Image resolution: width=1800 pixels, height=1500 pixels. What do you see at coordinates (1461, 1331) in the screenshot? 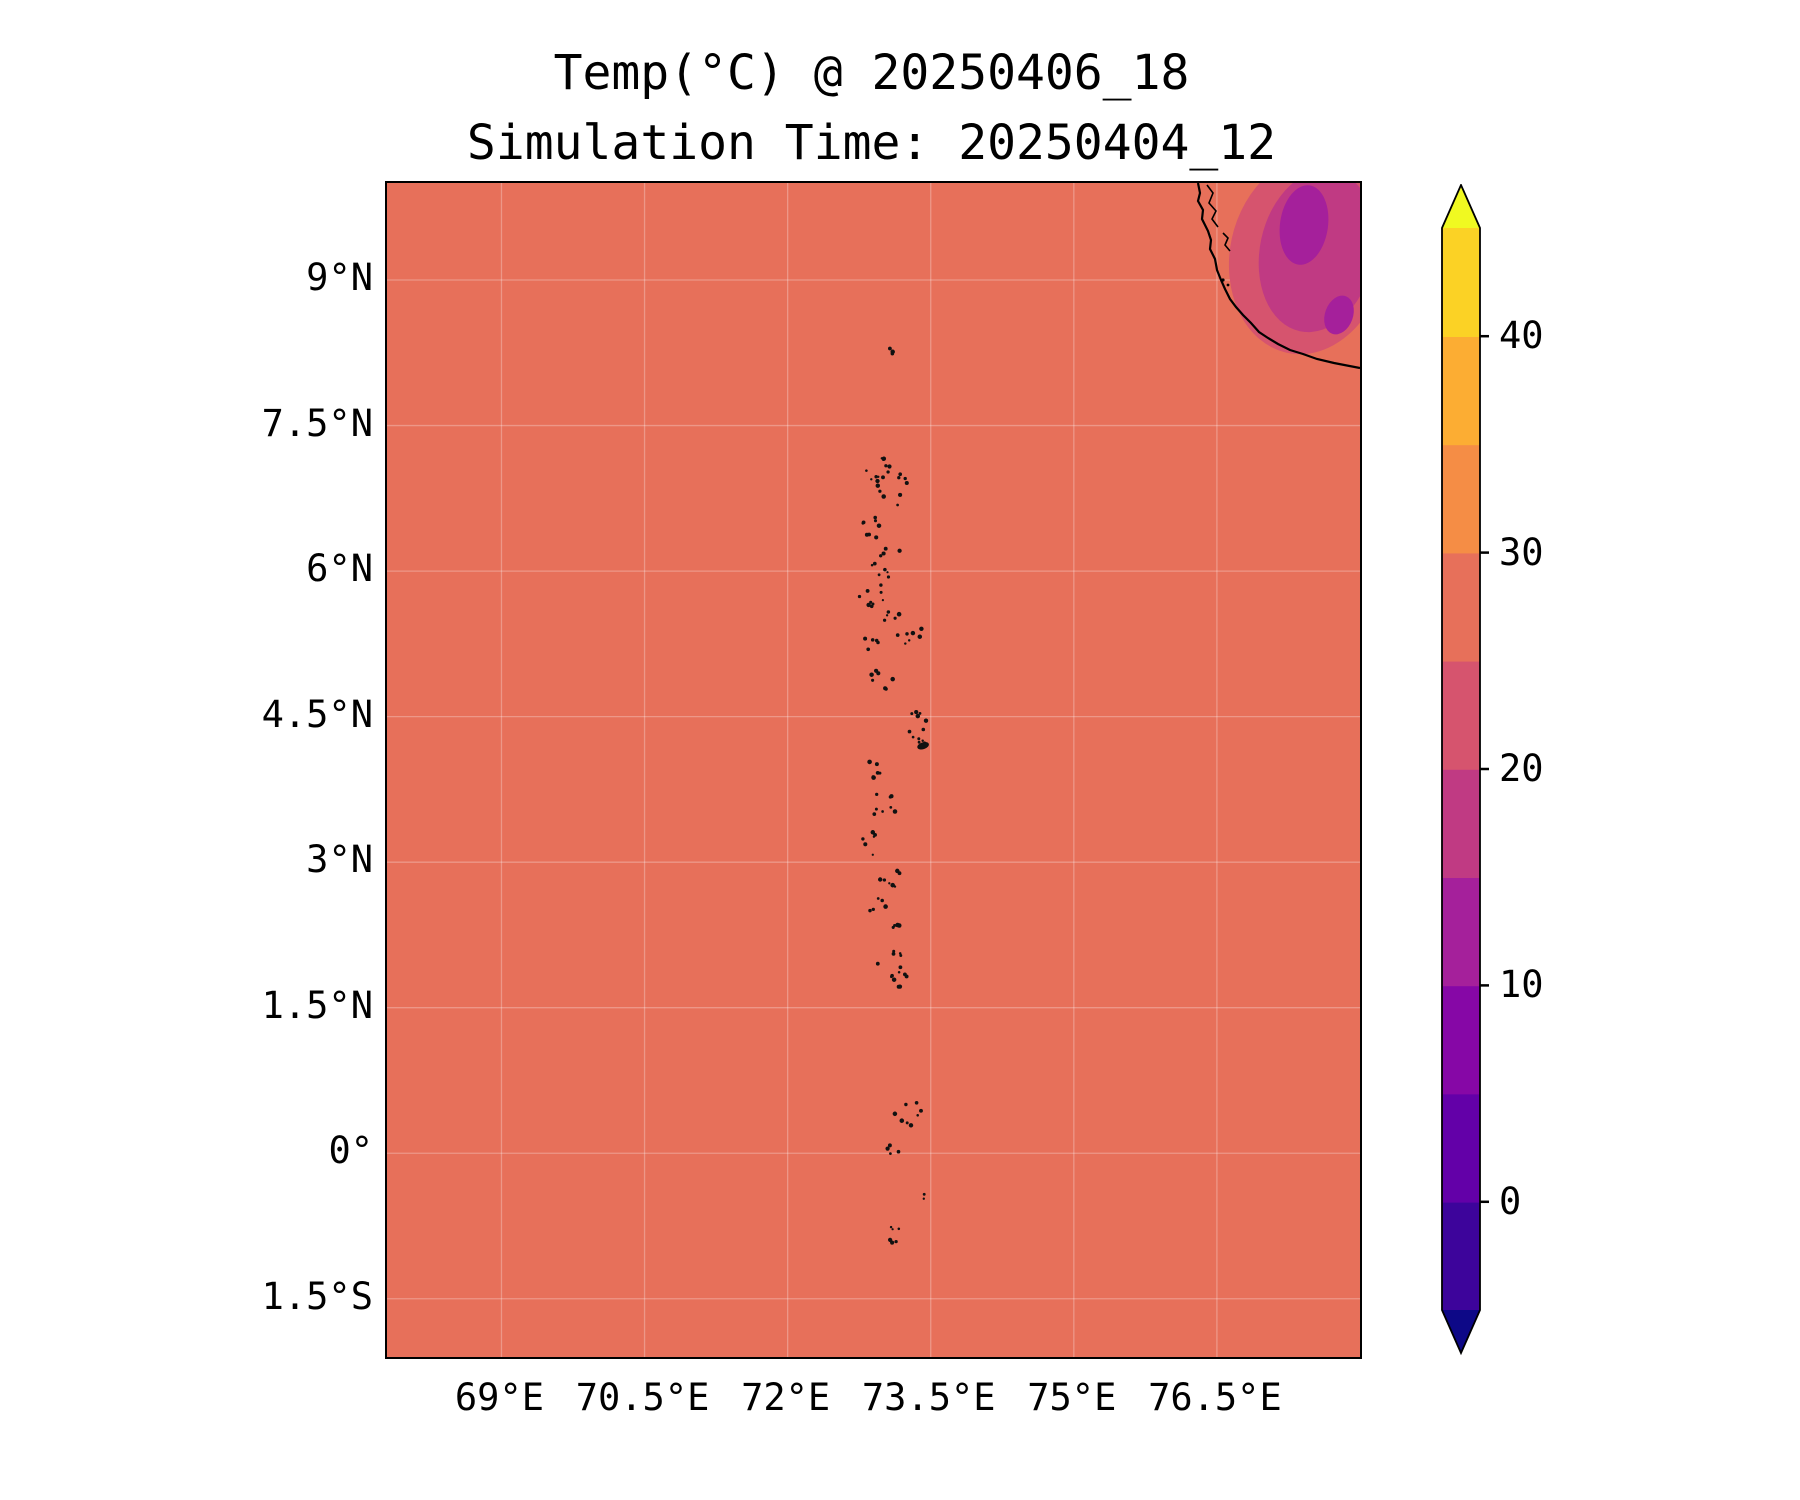
I see `colorbar-extend-under` at bounding box center [1461, 1331].